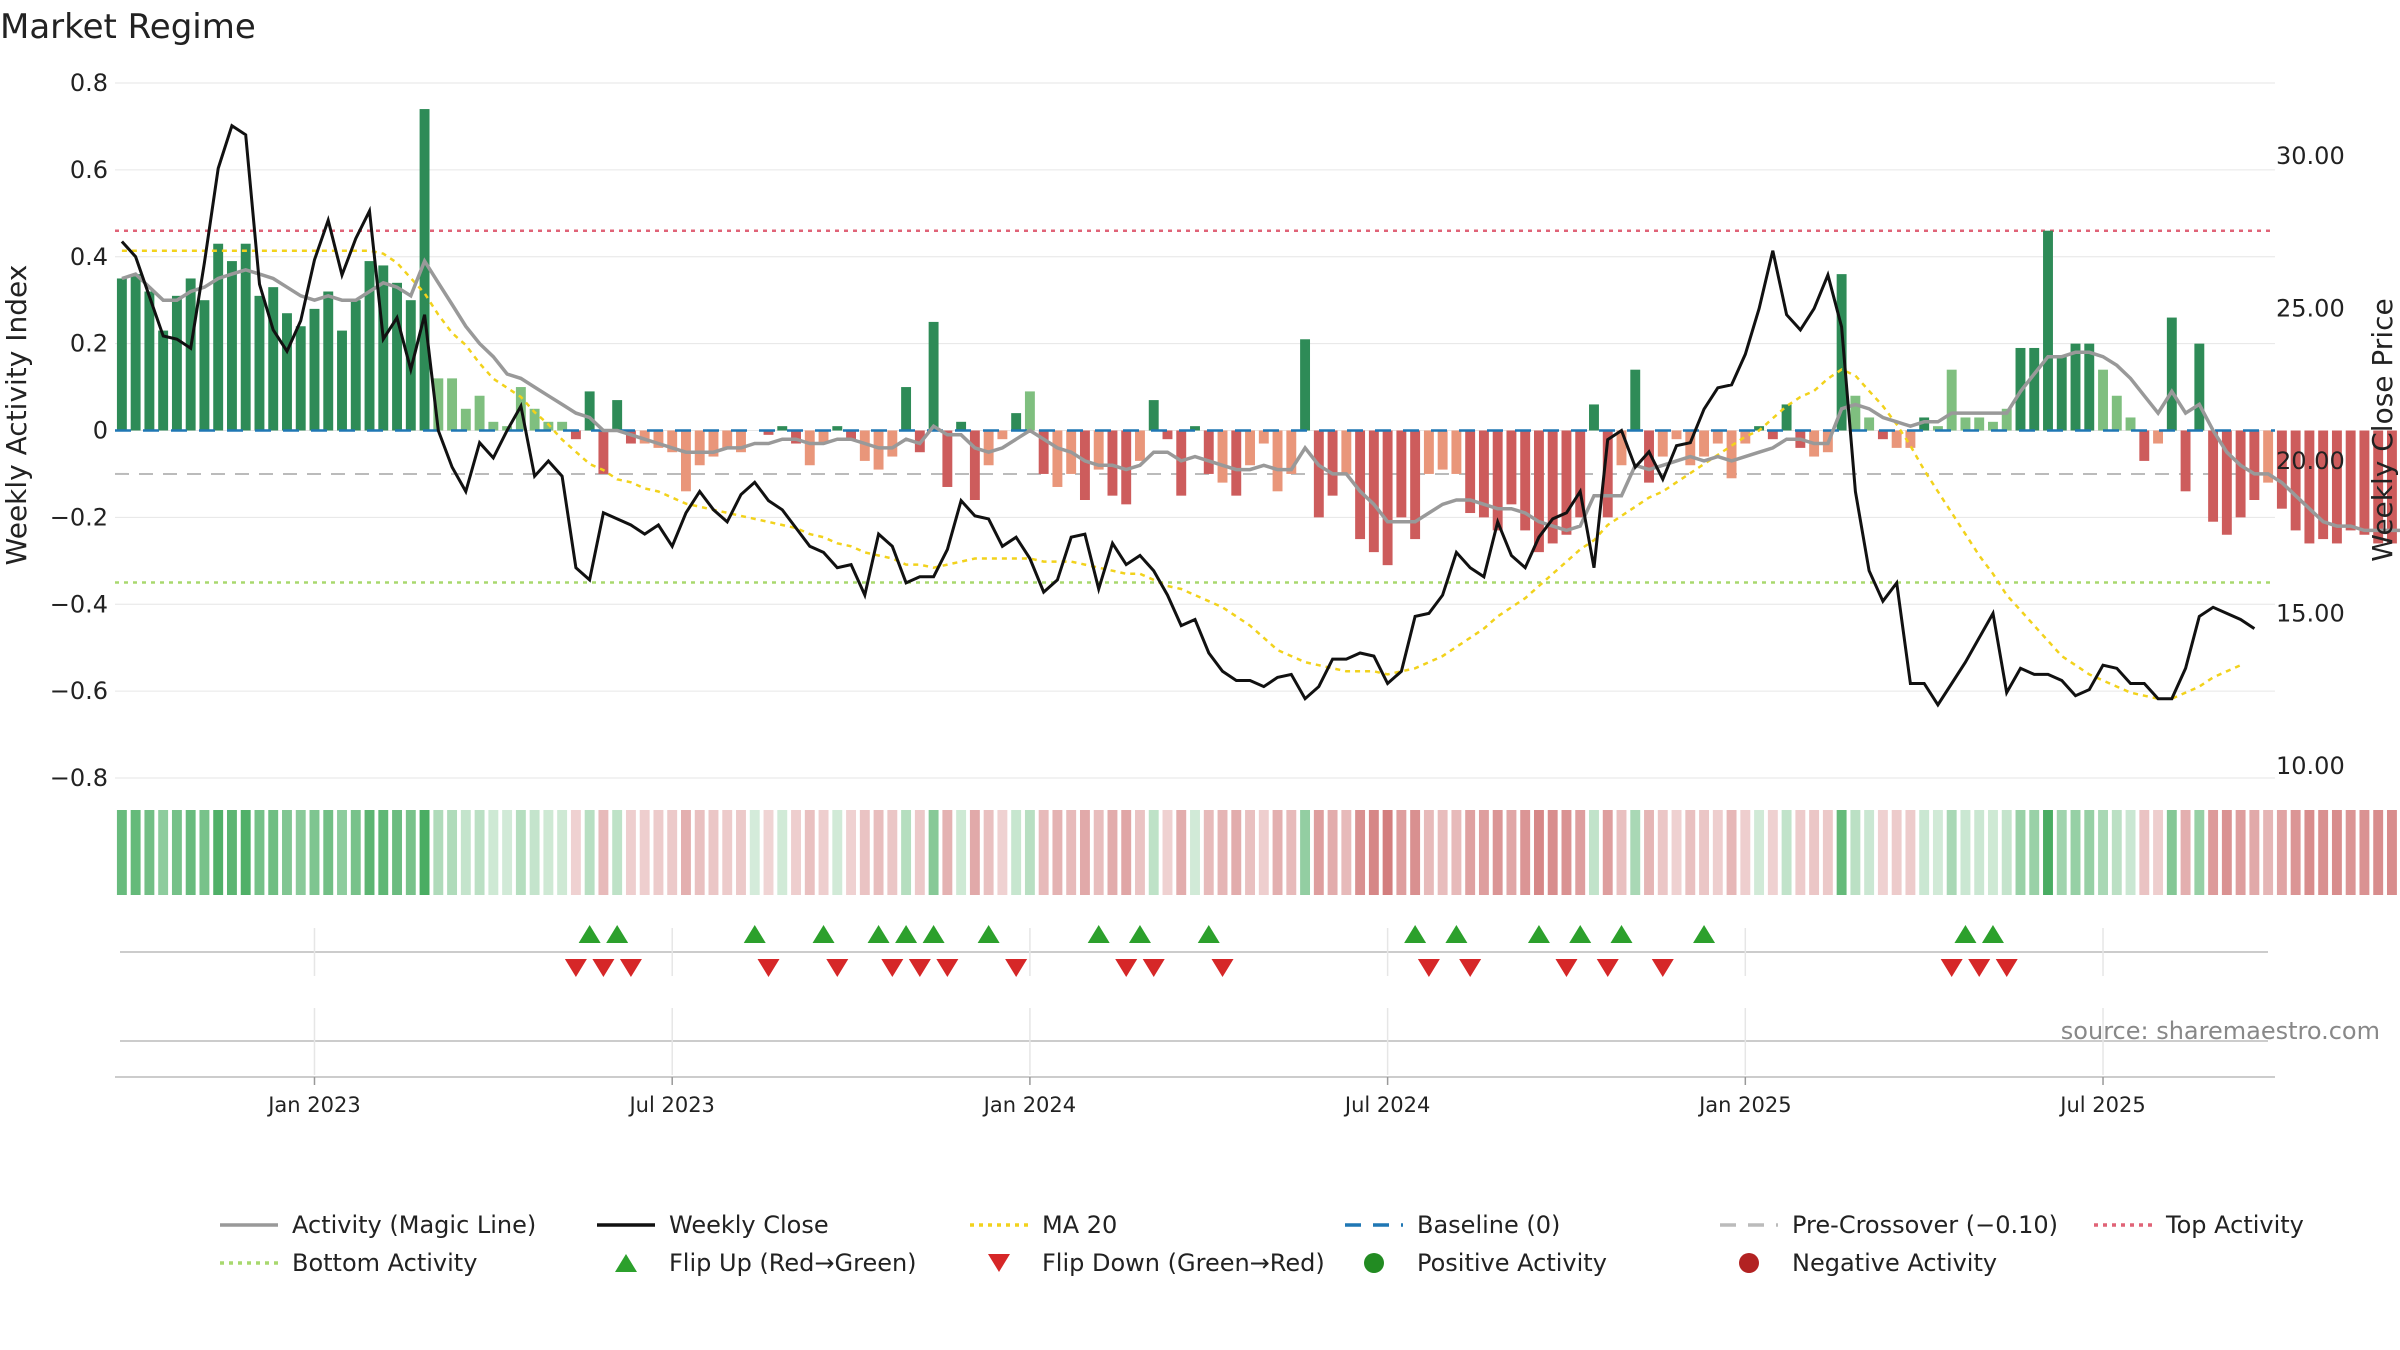  Describe the element at coordinates (1194, 951) in the screenshot. I see `flip-markers-panel` at that location.